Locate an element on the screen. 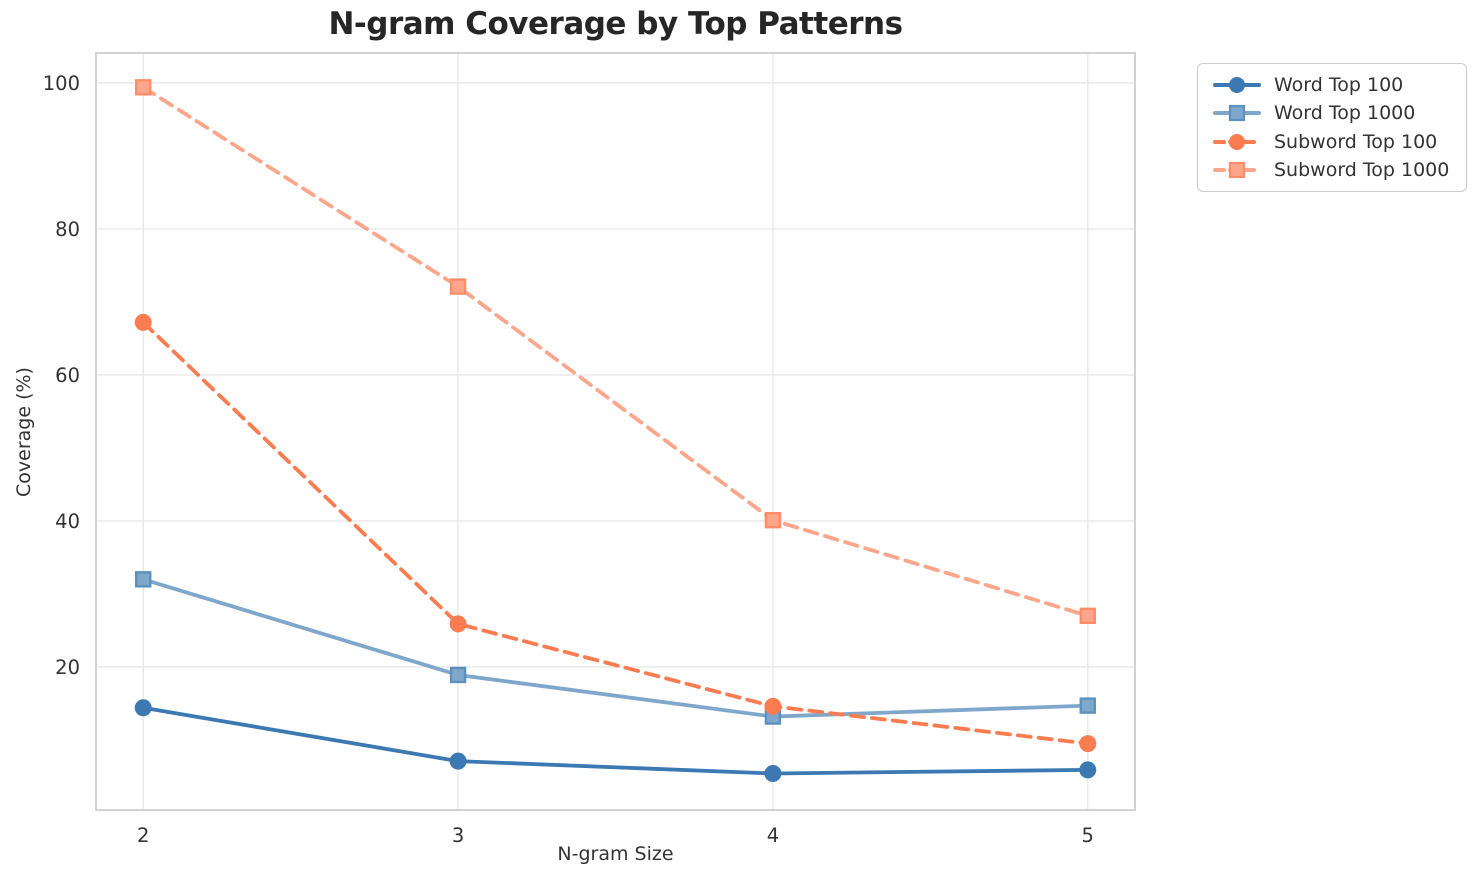 The height and width of the screenshot is (885, 1478). legend-item: Word Top 100 is located at coordinates (1339, 85).